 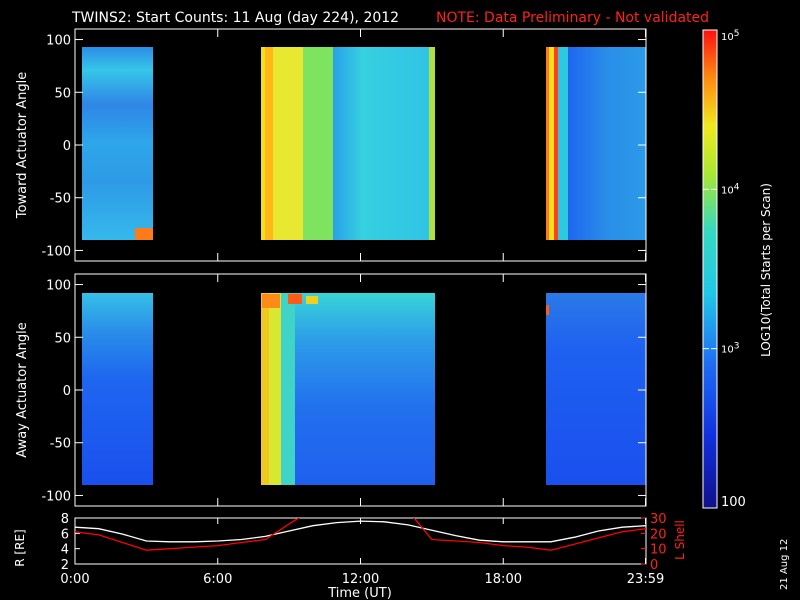 I want to click on time-tick-label: 12:00, so click(x=360, y=579).